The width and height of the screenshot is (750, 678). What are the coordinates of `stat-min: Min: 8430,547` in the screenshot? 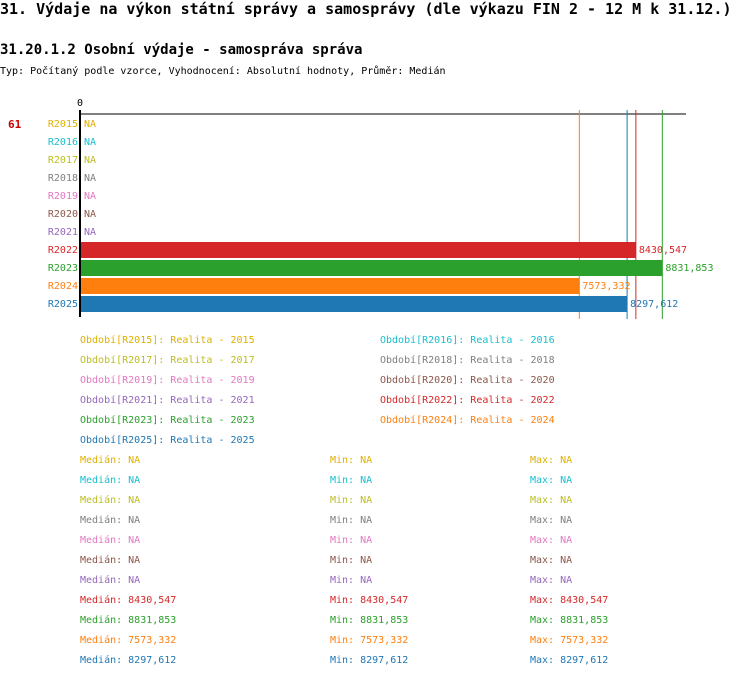 It's located at (369, 600).